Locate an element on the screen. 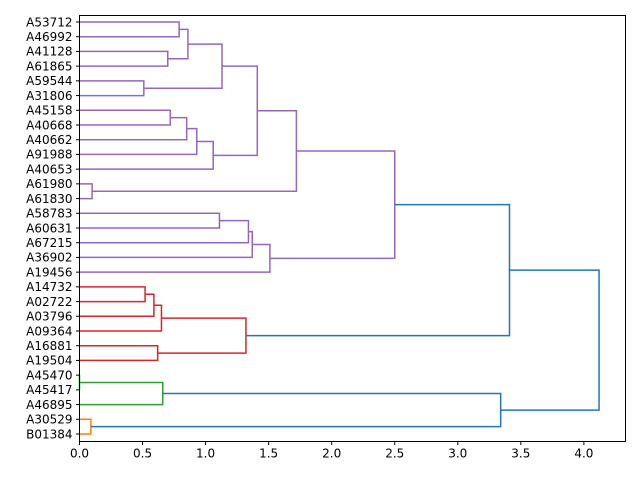  link-m17 is located at coordinates (112, 294).